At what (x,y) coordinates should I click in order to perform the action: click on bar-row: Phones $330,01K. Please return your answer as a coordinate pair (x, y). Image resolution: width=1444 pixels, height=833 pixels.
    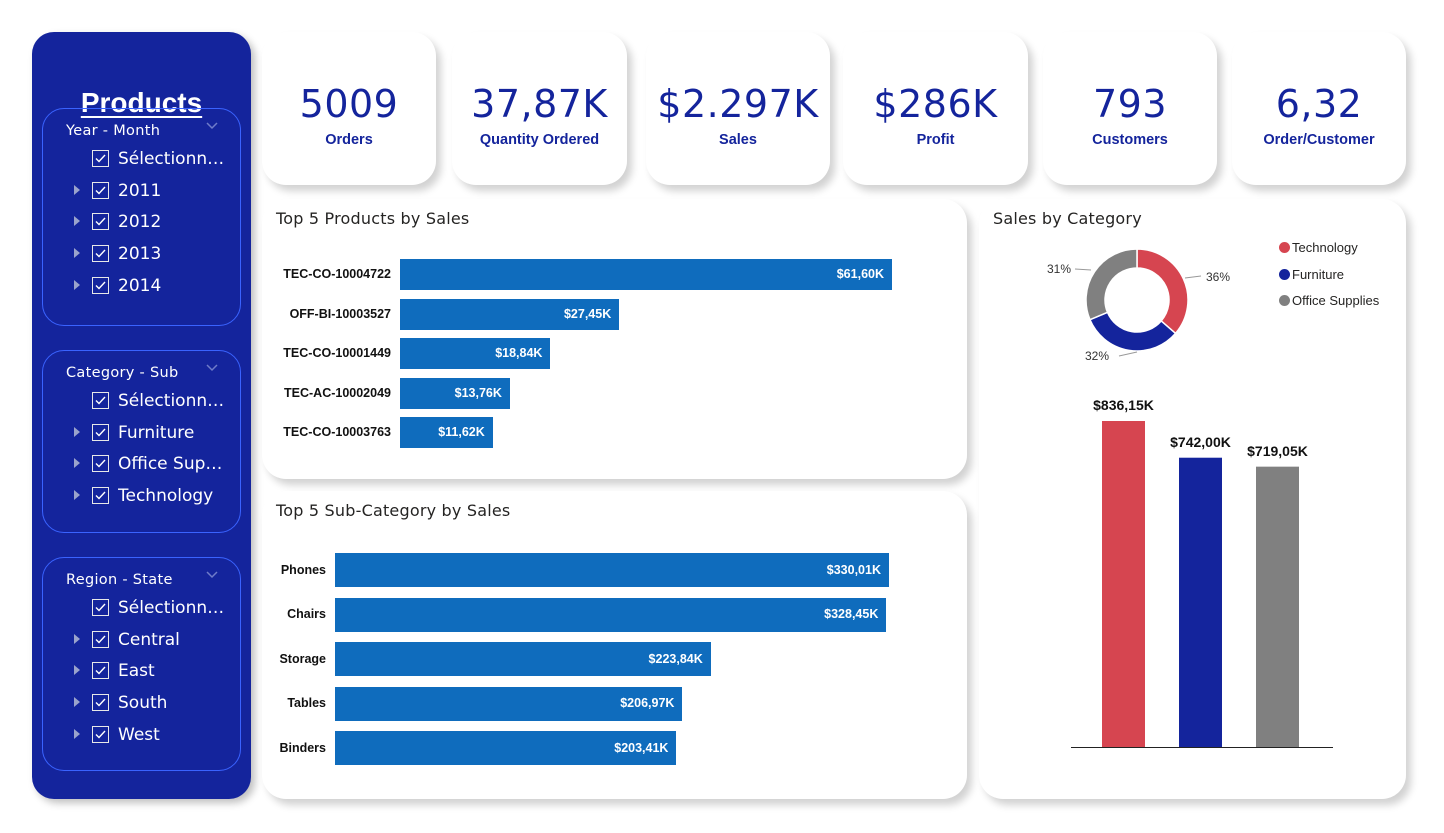
    Looking at the image, I should click on (614, 570).